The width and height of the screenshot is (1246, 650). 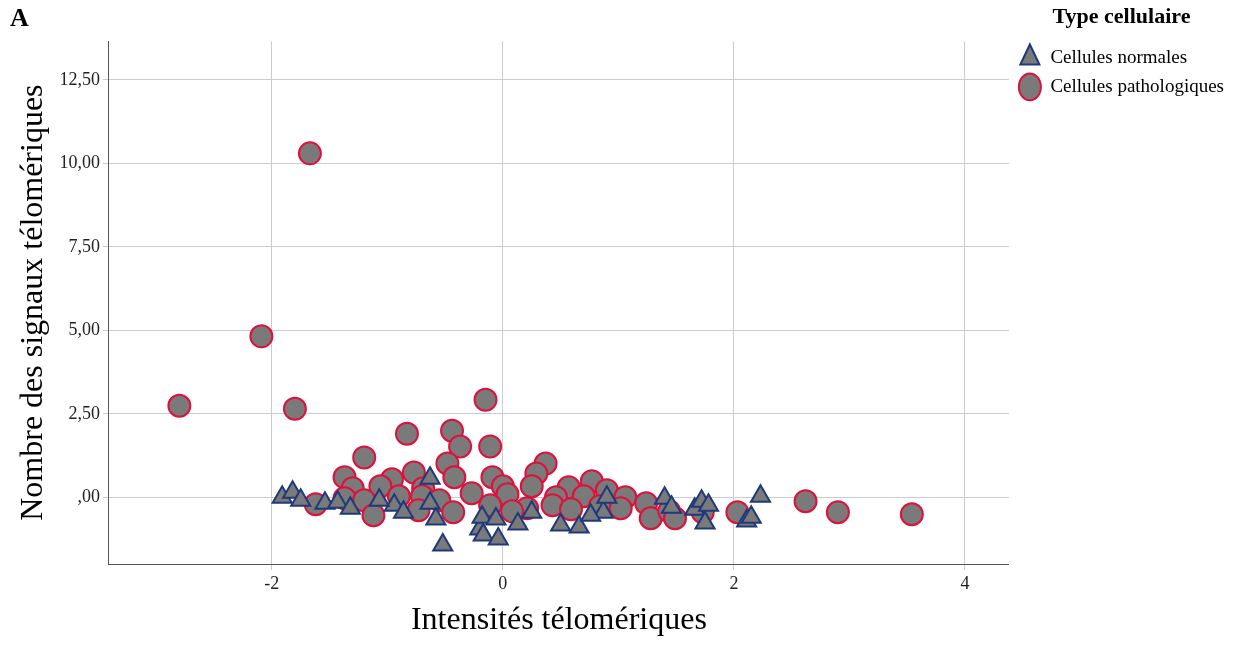 What do you see at coordinates (84, 329) in the screenshot?
I see `y-tick-label: 5,00` at bounding box center [84, 329].